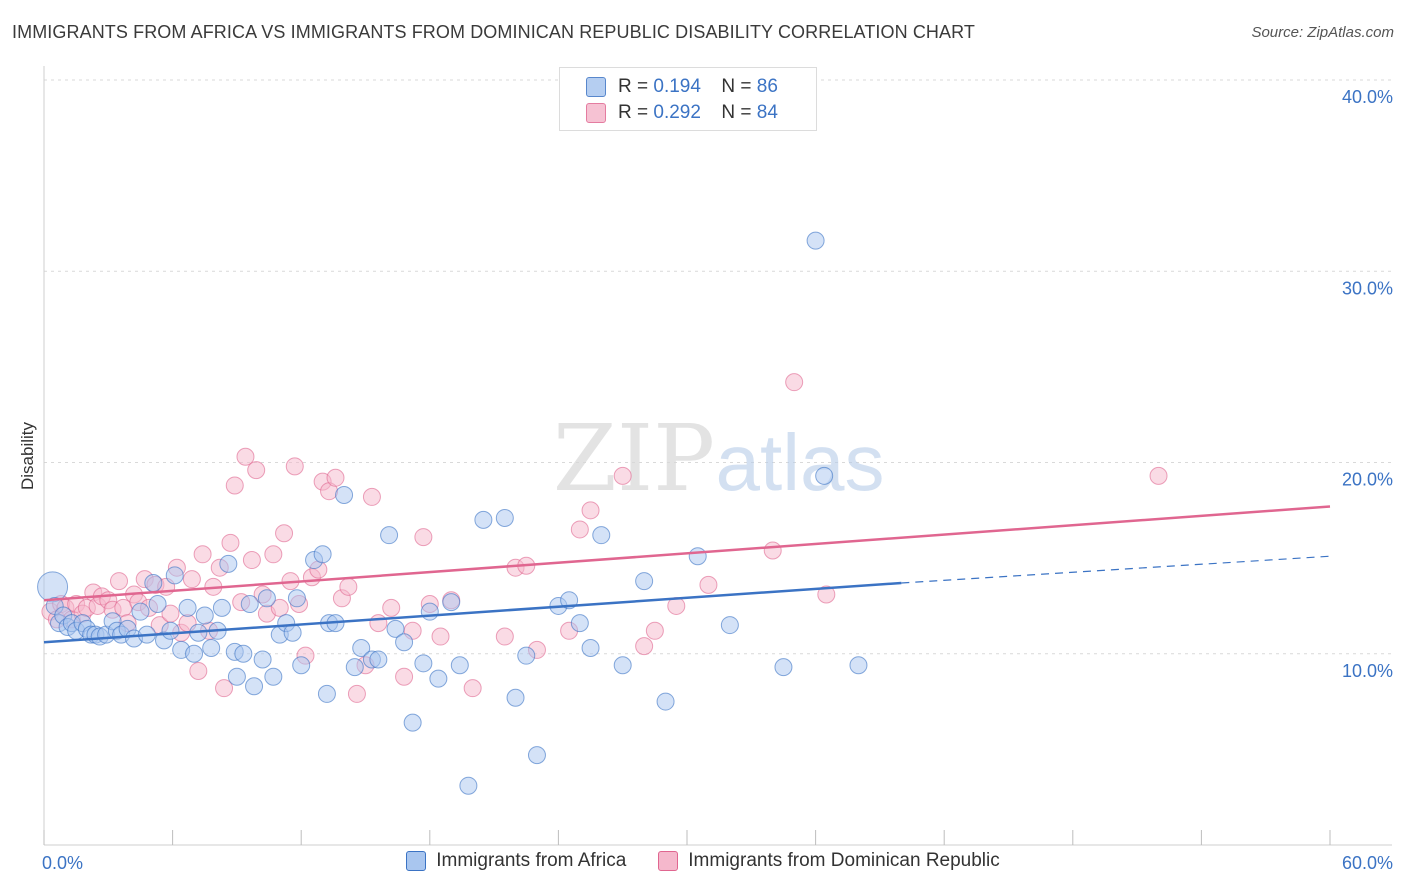 The height and width of the screenshot is (892, 1406). Describe the element at coordinates (767, 86) in the screenshot. I see `n-value: 86` at that location.